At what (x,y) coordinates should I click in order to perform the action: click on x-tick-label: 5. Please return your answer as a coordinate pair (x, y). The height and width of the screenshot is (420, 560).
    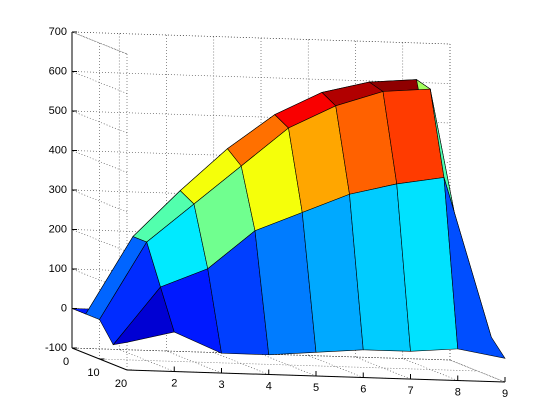
    Looking at the image, I should click on (316, 388).